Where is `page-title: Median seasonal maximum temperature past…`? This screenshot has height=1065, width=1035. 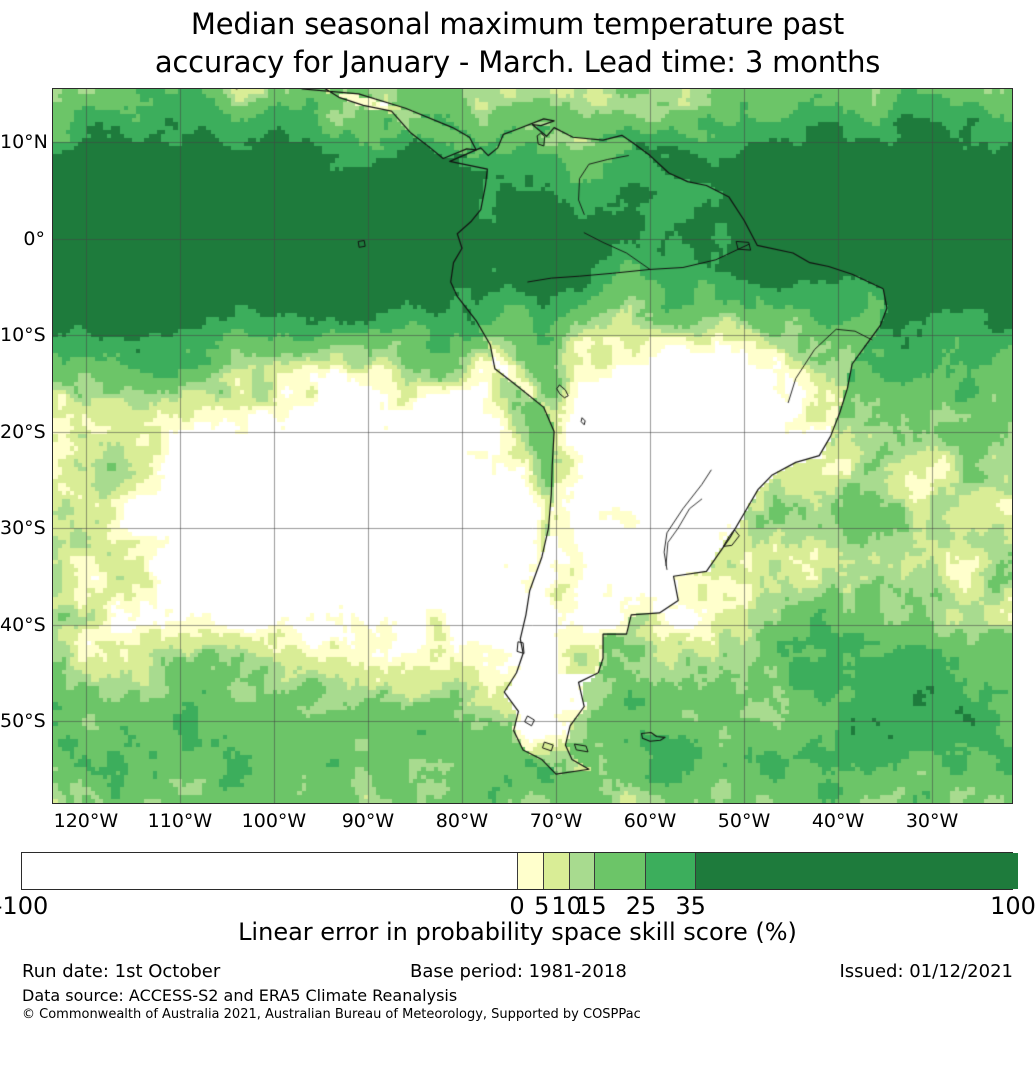 page-title: Median seasonal maximum temperature past… is located at coordinates (517, 40).